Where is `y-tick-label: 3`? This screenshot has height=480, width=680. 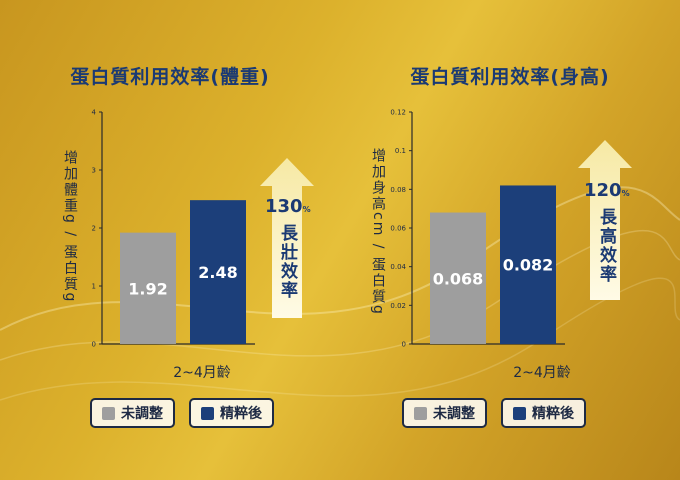
y-tick-label: 3 is located at coordinates (94, 171).